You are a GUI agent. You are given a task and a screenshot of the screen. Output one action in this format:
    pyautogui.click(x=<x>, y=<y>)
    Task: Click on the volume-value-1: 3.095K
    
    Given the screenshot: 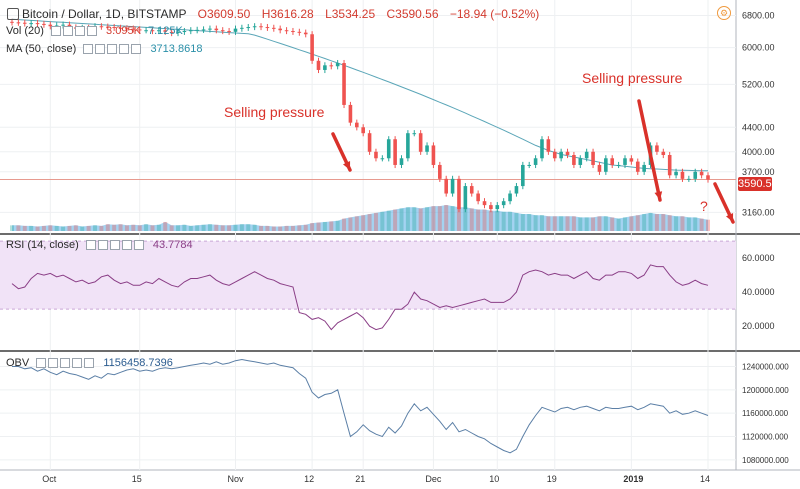 What is the action you would take?
    pyautogui.click(x=123, y=31)
    